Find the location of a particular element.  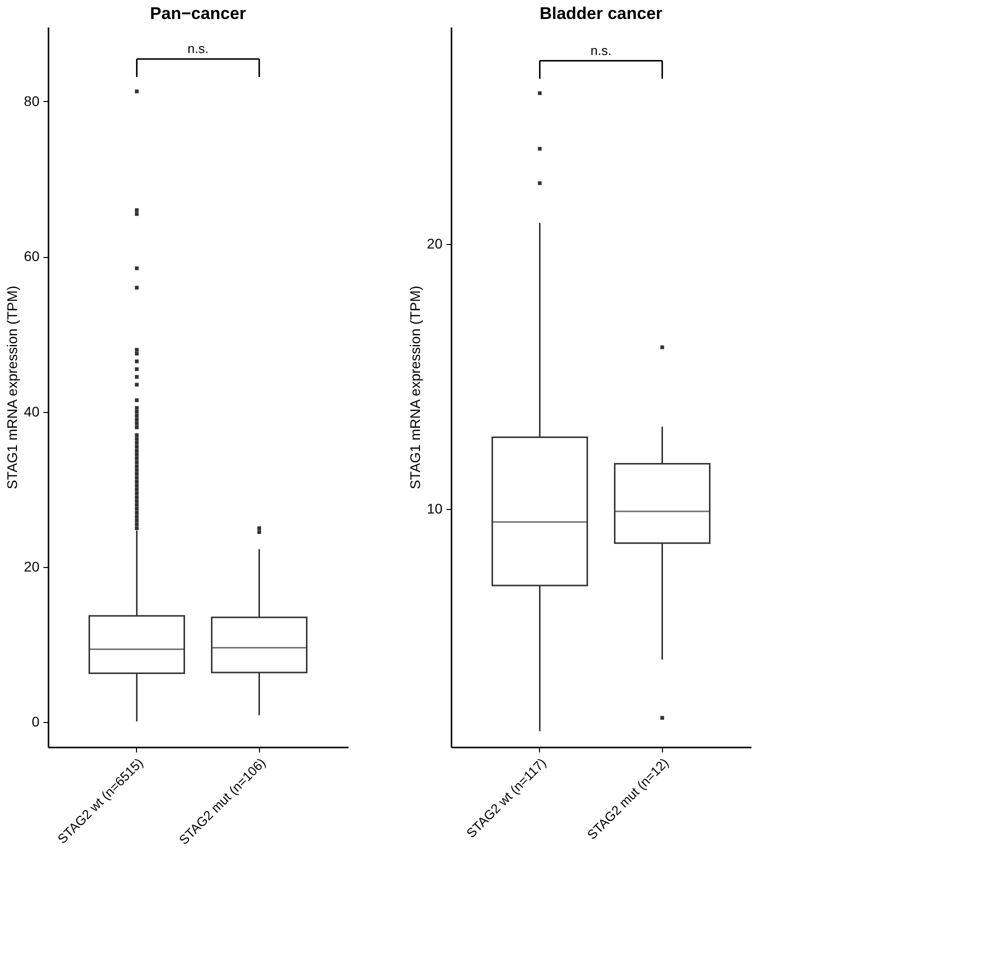

chart-title: Bladder cancer is located at coordinates (601, 13).